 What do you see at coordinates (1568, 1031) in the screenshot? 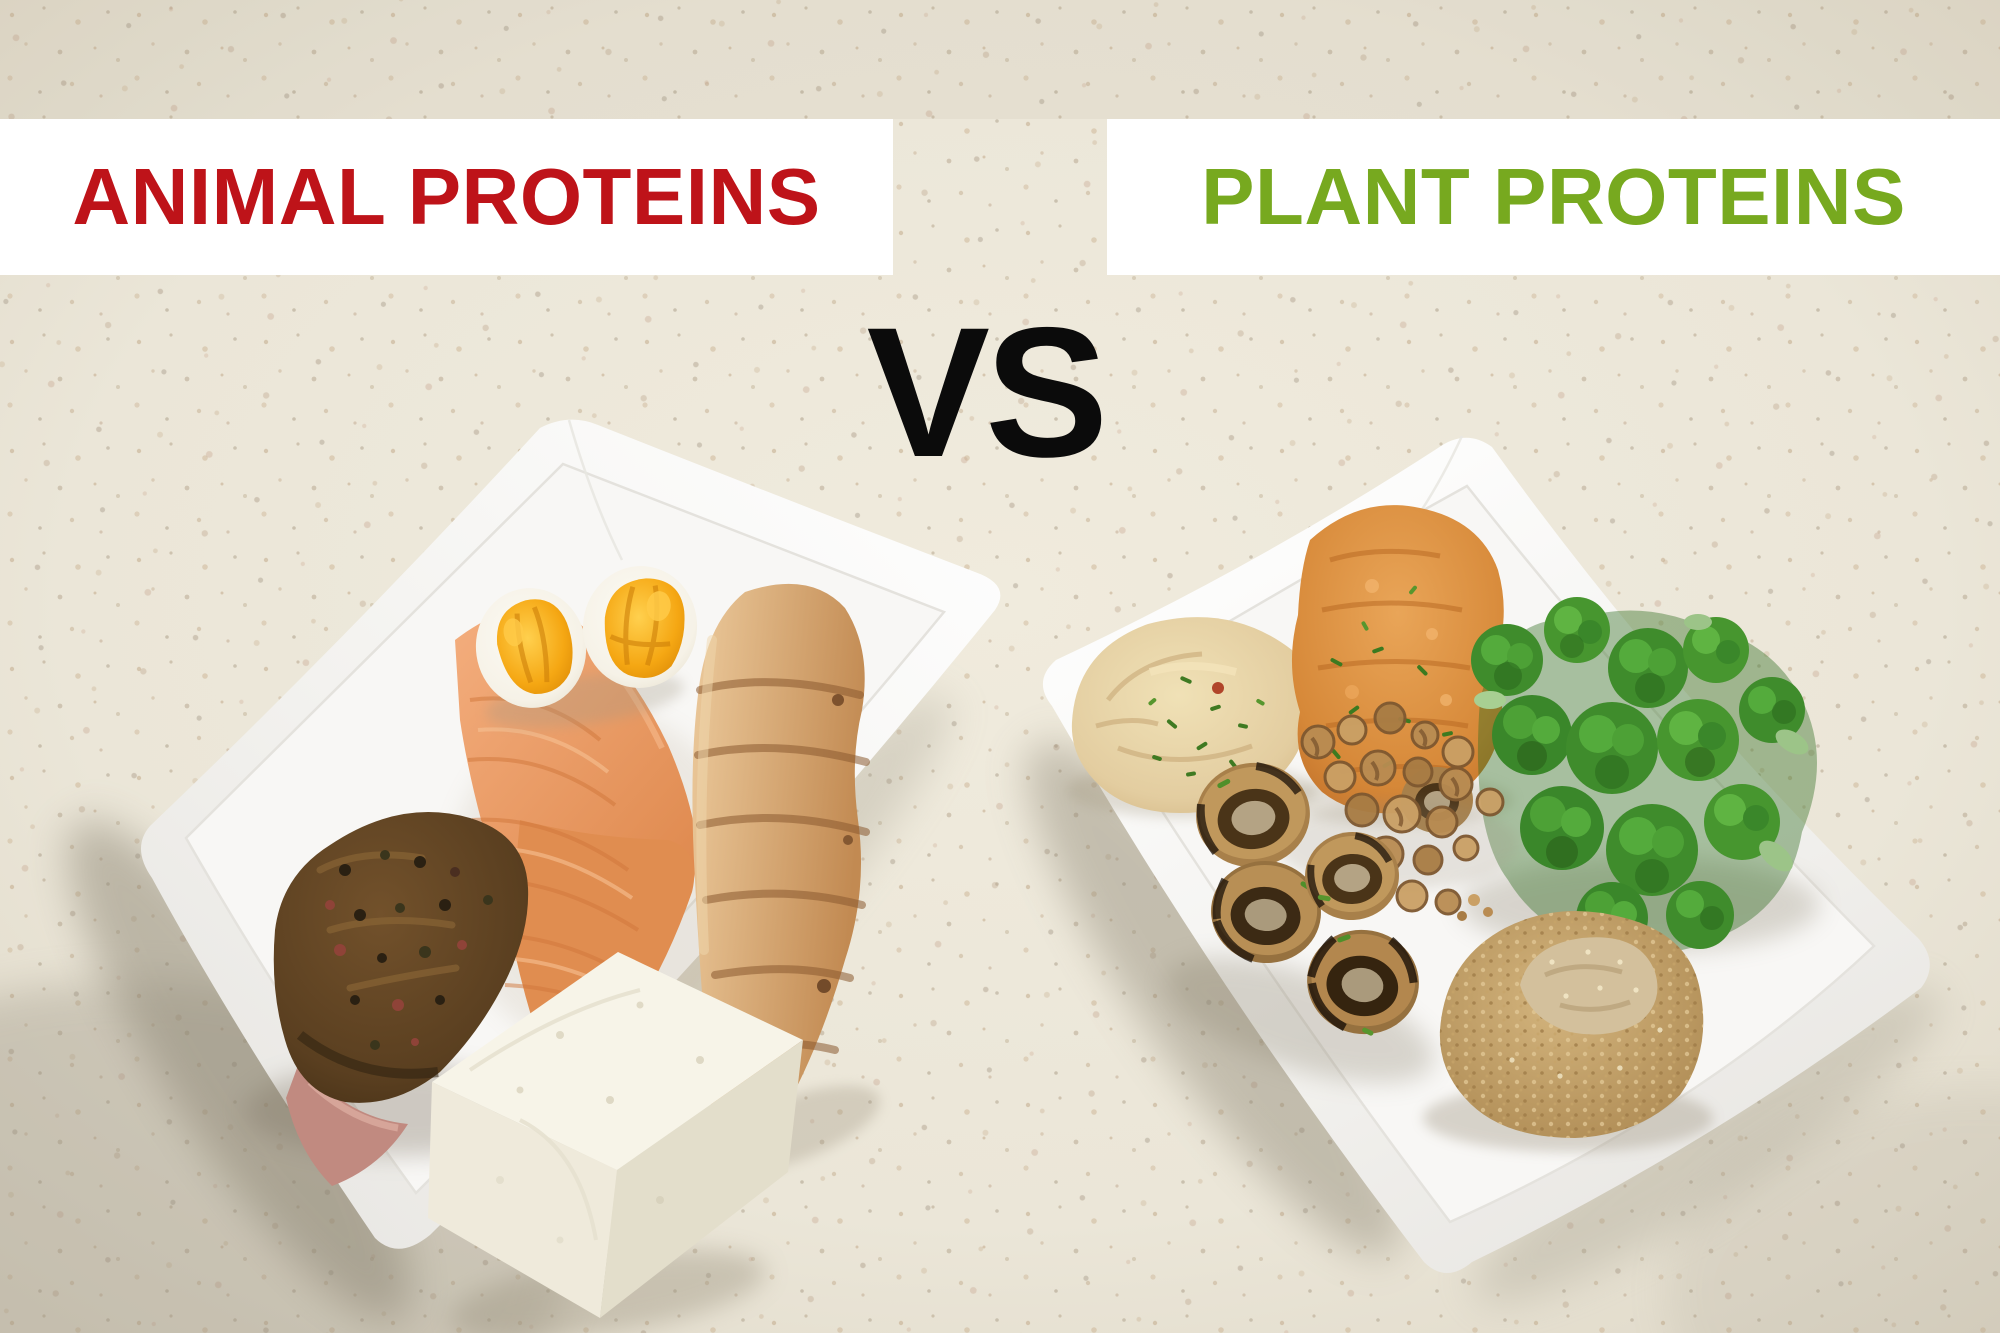
I see `quinoa-with-tahini` at bounding box center [1568, 1031].